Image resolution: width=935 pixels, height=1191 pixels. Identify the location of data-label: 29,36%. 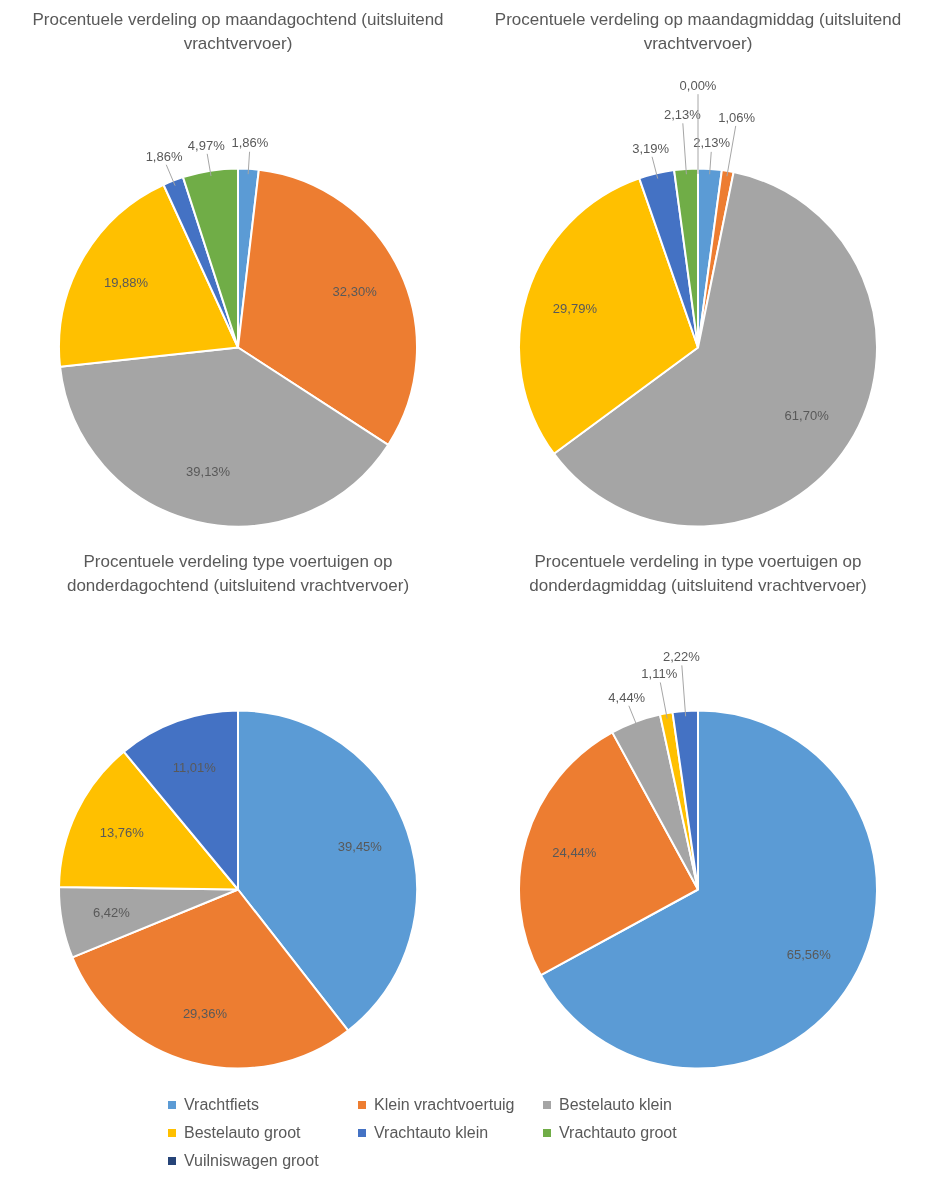
(205, 1013).